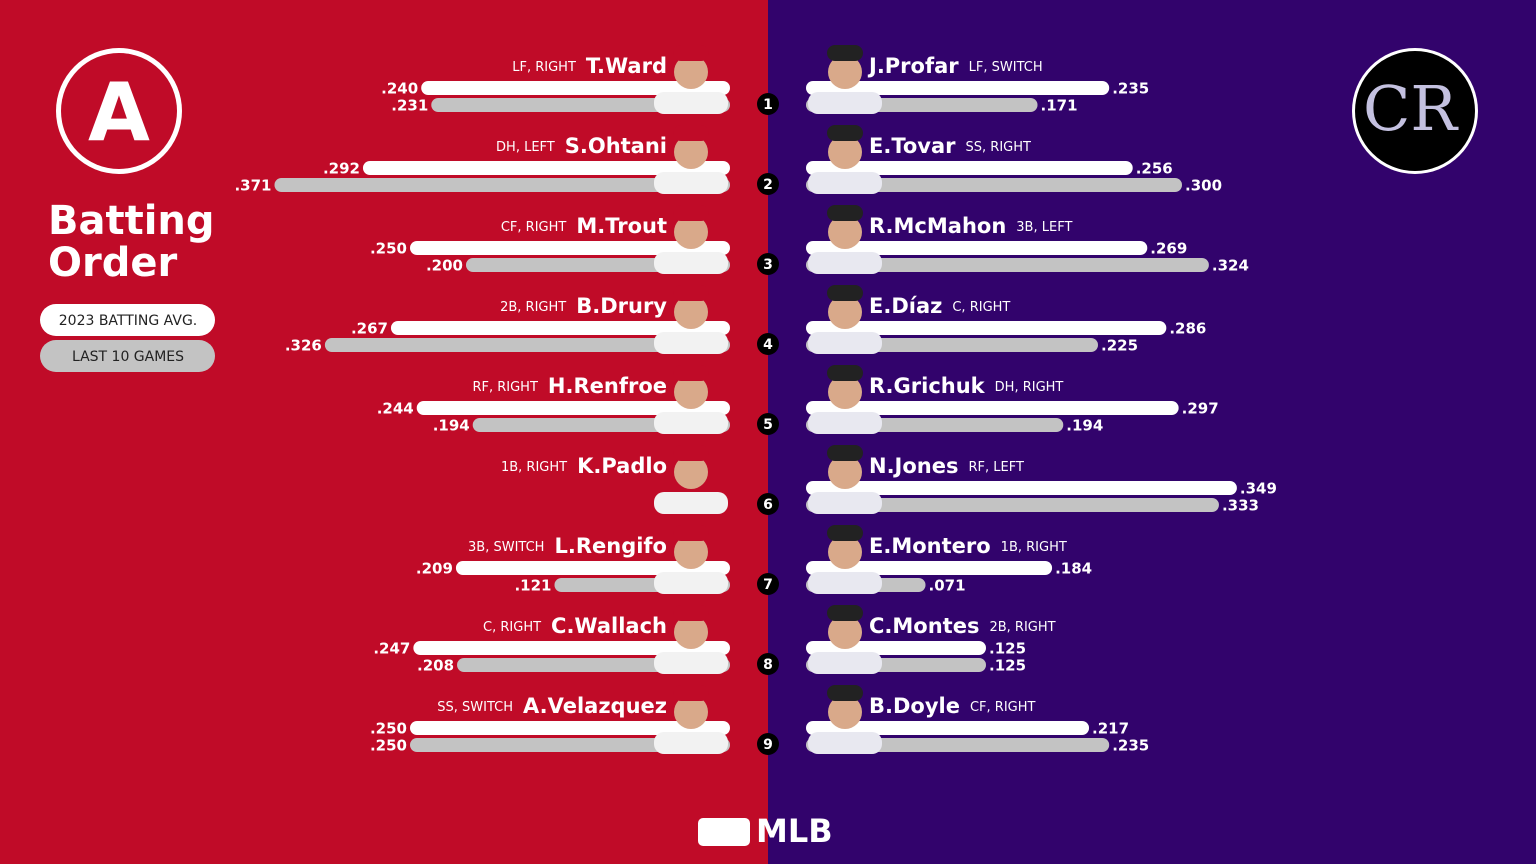 This screenshot has height=864, width=1536. I want to click on last10-label: .231, so click(409, 106).